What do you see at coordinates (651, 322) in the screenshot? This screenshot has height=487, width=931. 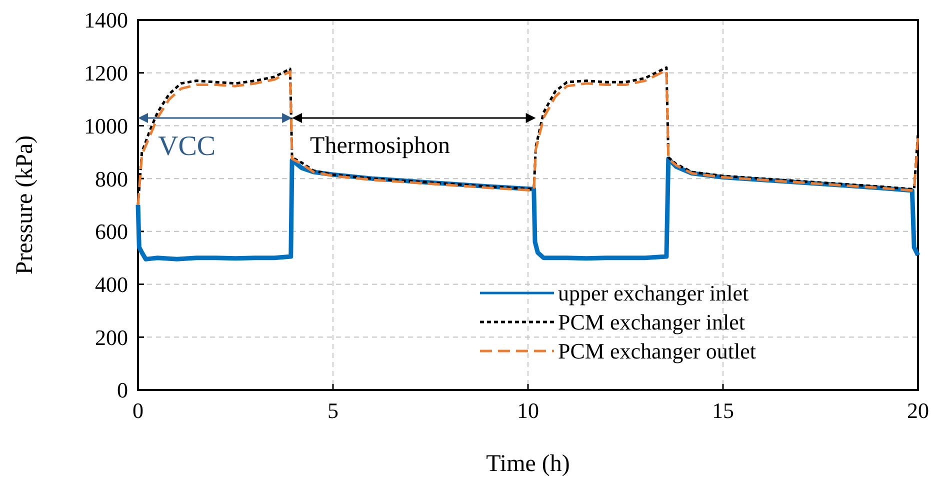 I see `legend-label: PCM exchanger inlet` at bounding box center [651, 322].